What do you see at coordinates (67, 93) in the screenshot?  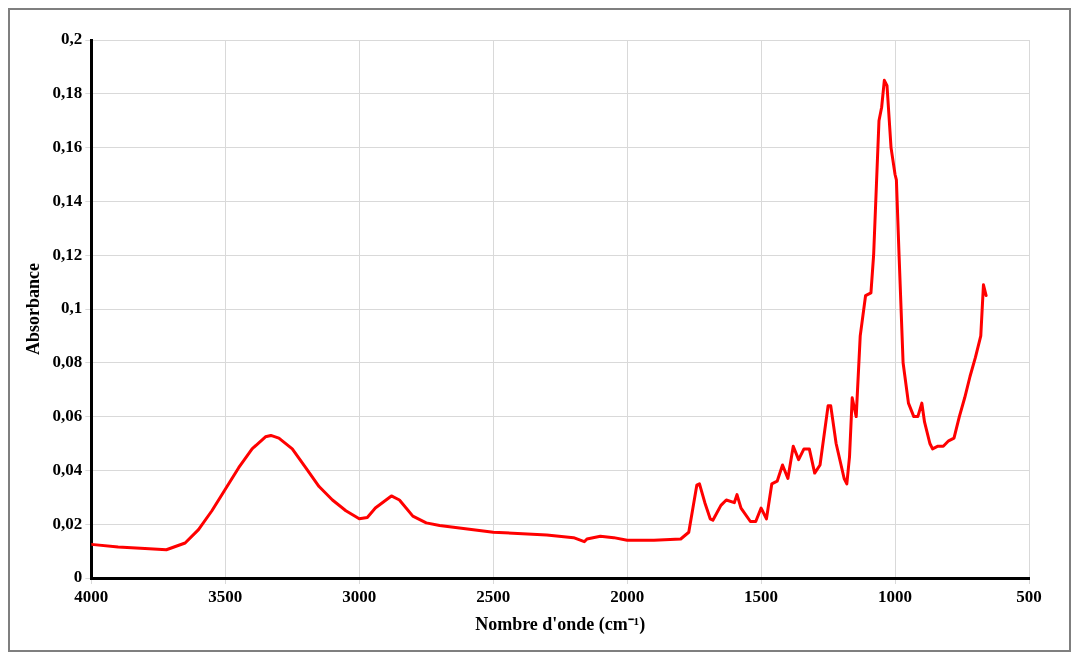 I see `y-tick-label: 0,18` at bounding box center [67, 93].